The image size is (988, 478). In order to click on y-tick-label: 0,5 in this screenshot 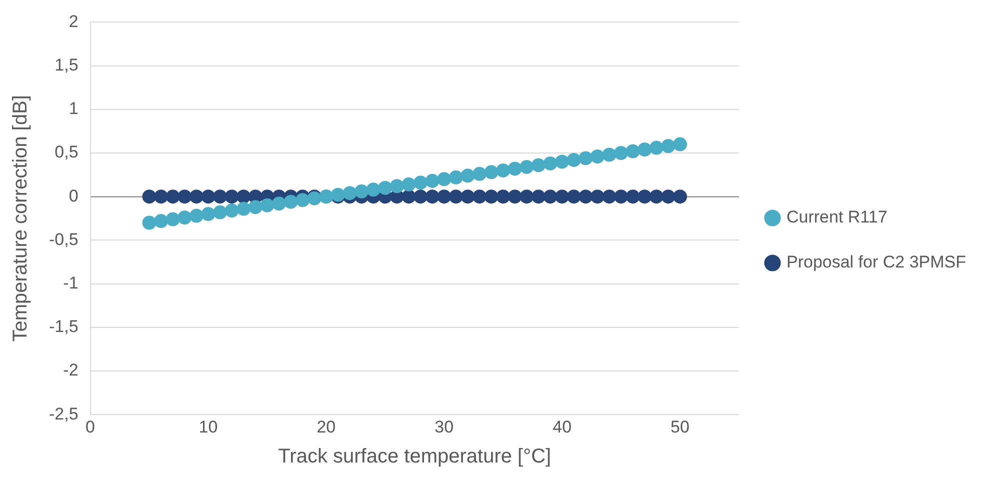, I will do `click(66, 152)`.